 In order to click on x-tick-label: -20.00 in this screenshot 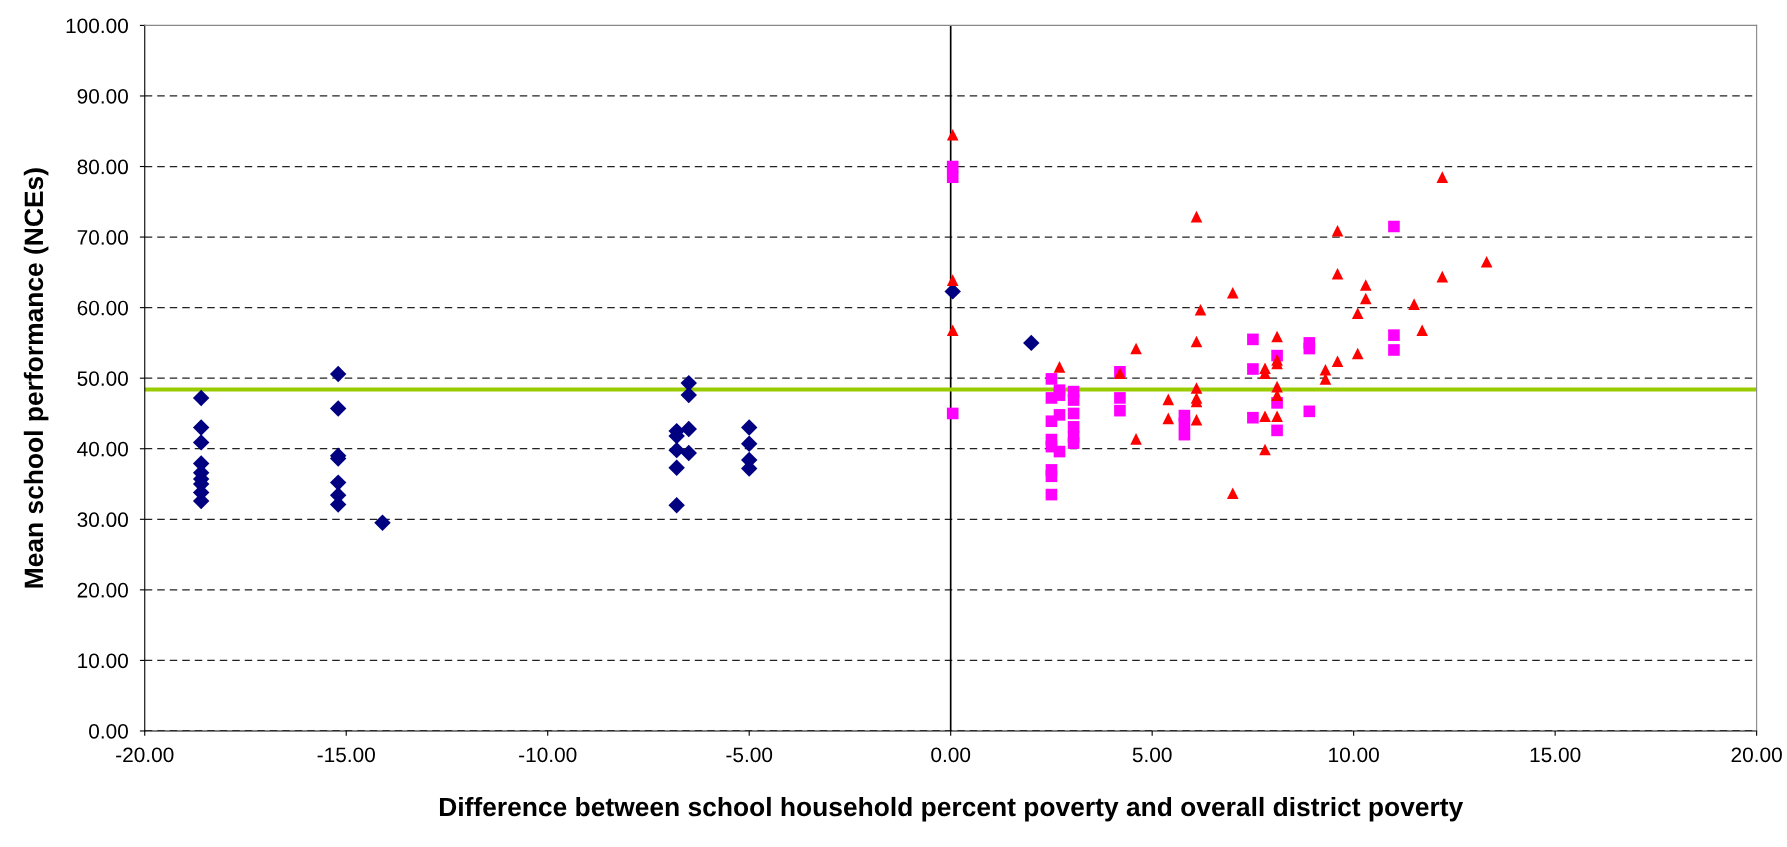, I will do `click(145, 755)`.